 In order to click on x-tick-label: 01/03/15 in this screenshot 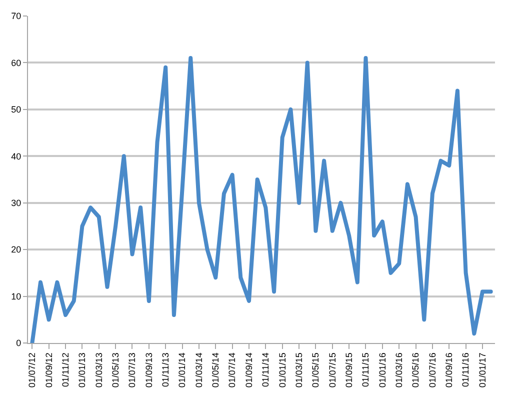, I will do `click(299, 370)`.